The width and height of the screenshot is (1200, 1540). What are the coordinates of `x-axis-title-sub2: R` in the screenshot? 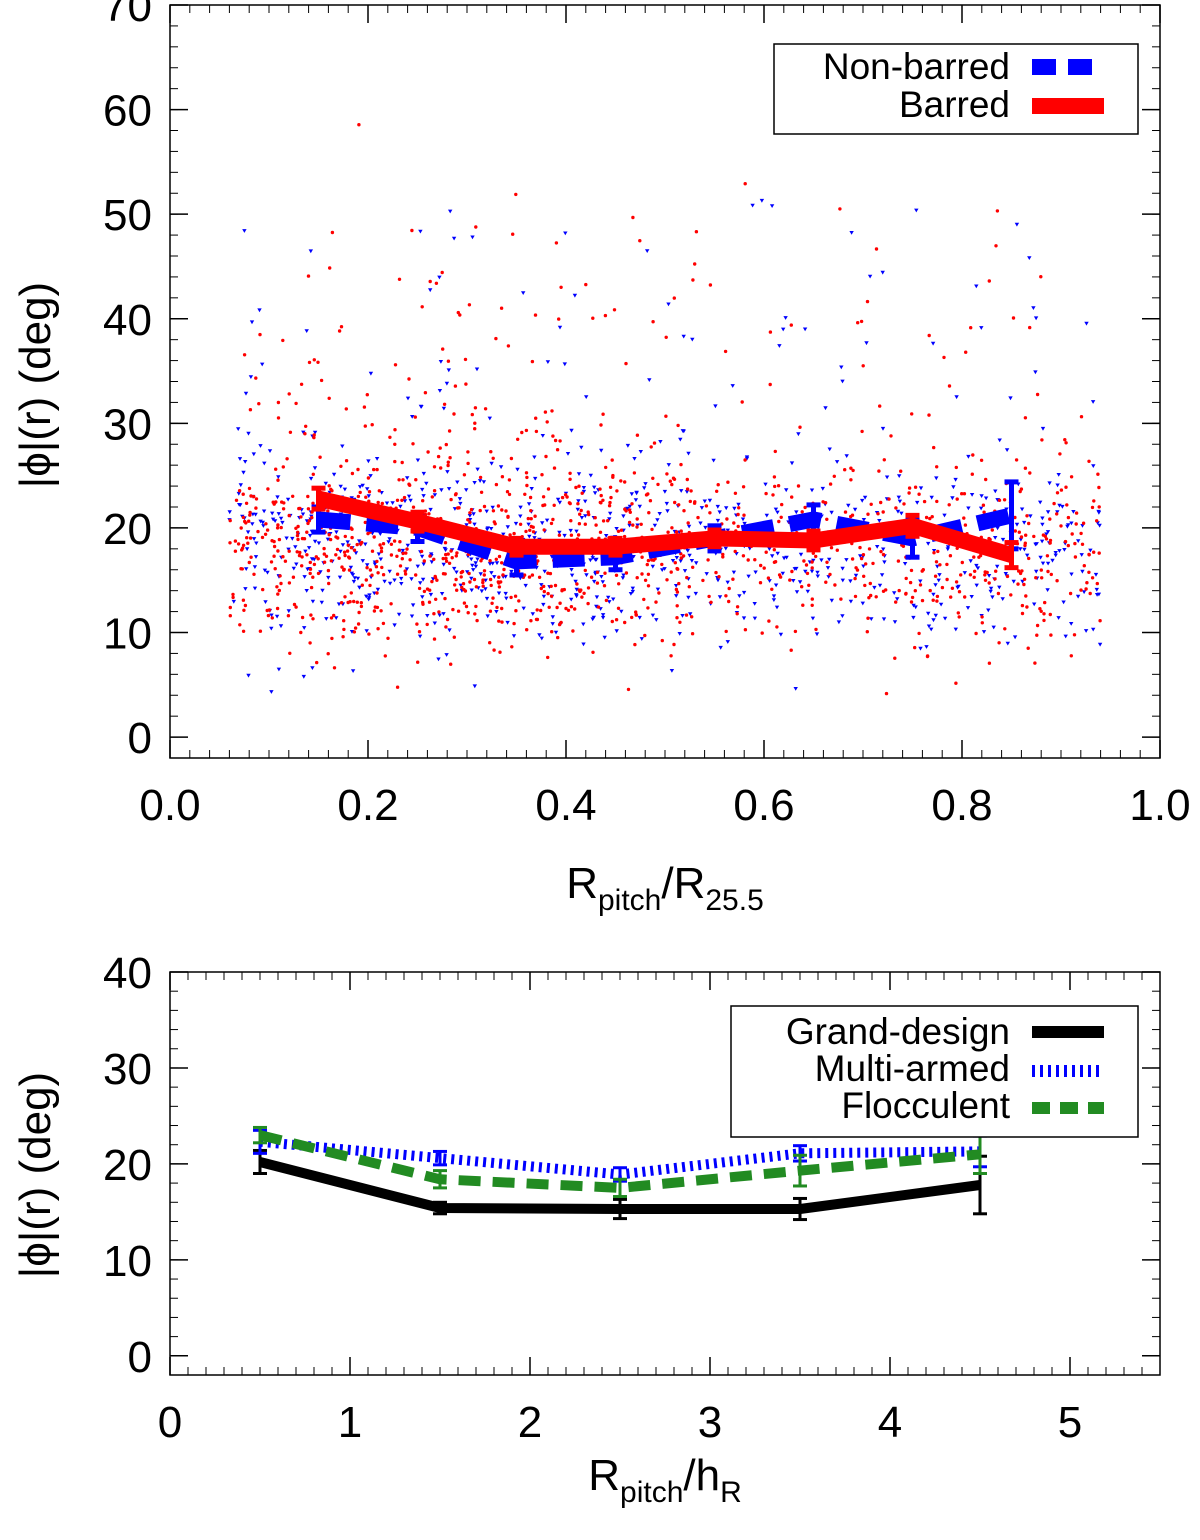 It's located at (731, 1492).